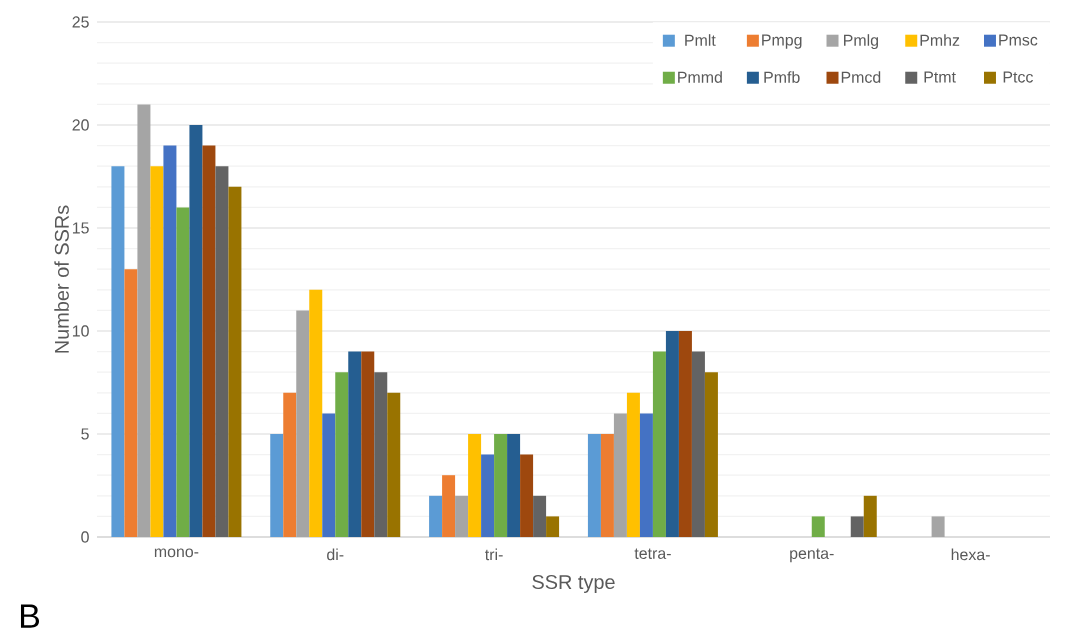 This screenshot has width=1069, height=630. What do you see at coordinates (652, 553) in the screenshot?
I see `x-tick-label: tetra-` at bounding box center [652, 553].